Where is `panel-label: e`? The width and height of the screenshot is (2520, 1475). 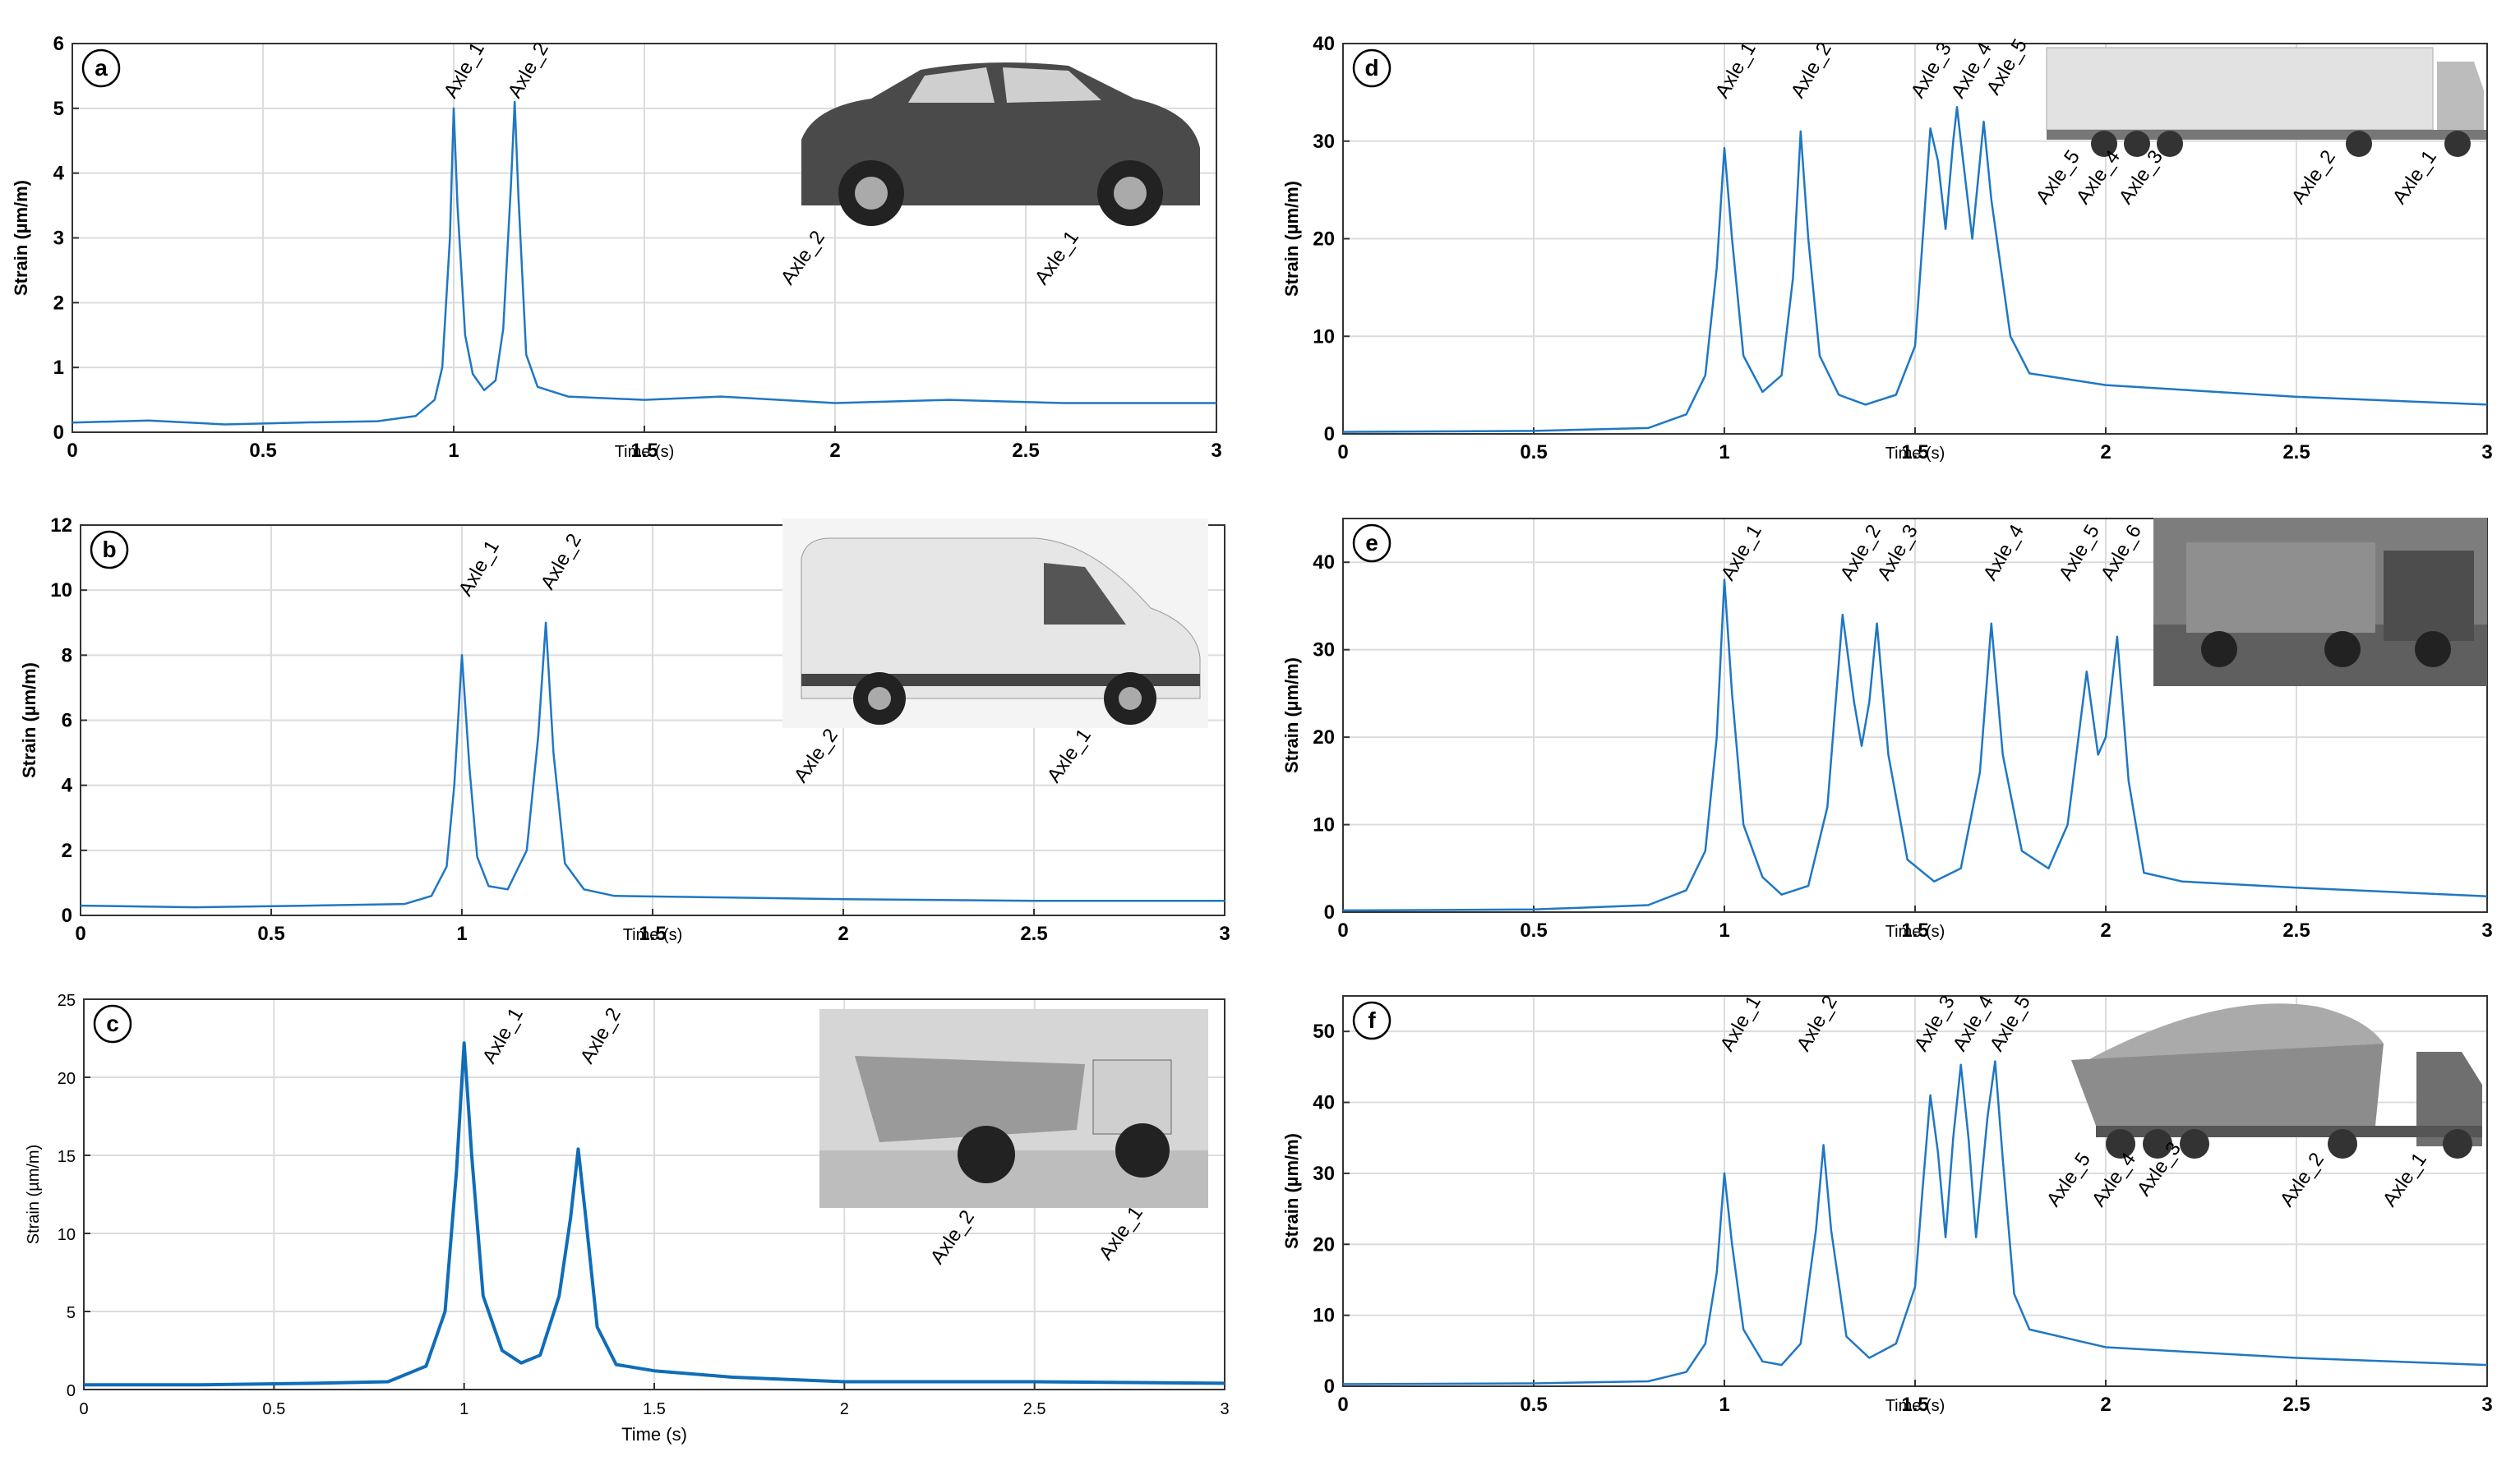 panel-label: e is located at coordinates (1371, 542).